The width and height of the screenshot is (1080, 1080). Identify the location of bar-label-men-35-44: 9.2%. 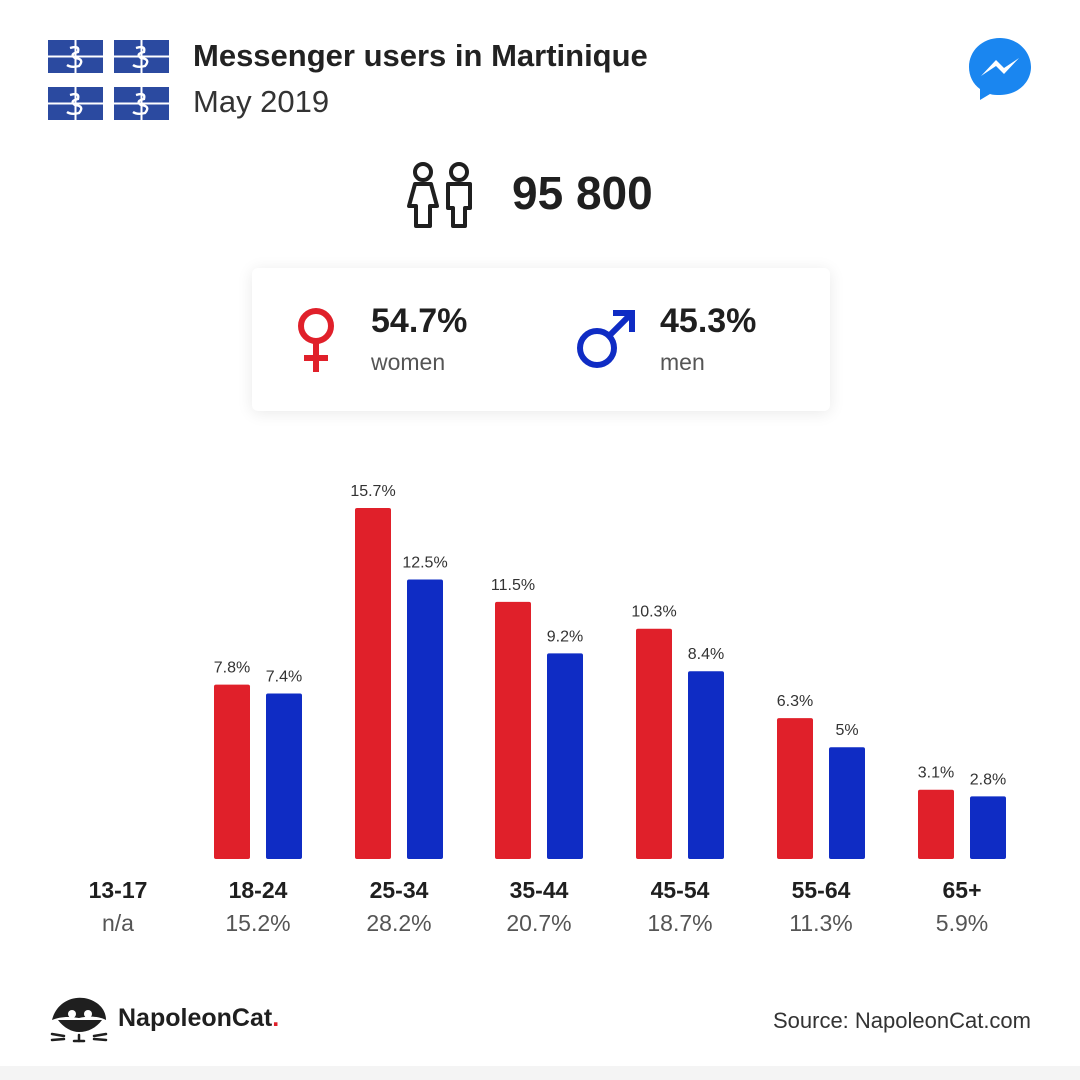
(565, 636).